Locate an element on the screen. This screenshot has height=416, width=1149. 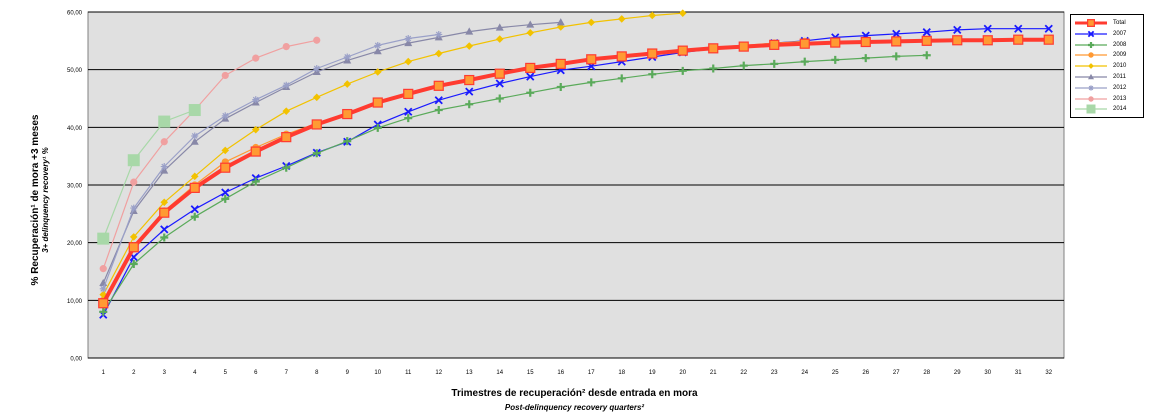
x-tick-label: 2 is located at coordinates (134, 373).